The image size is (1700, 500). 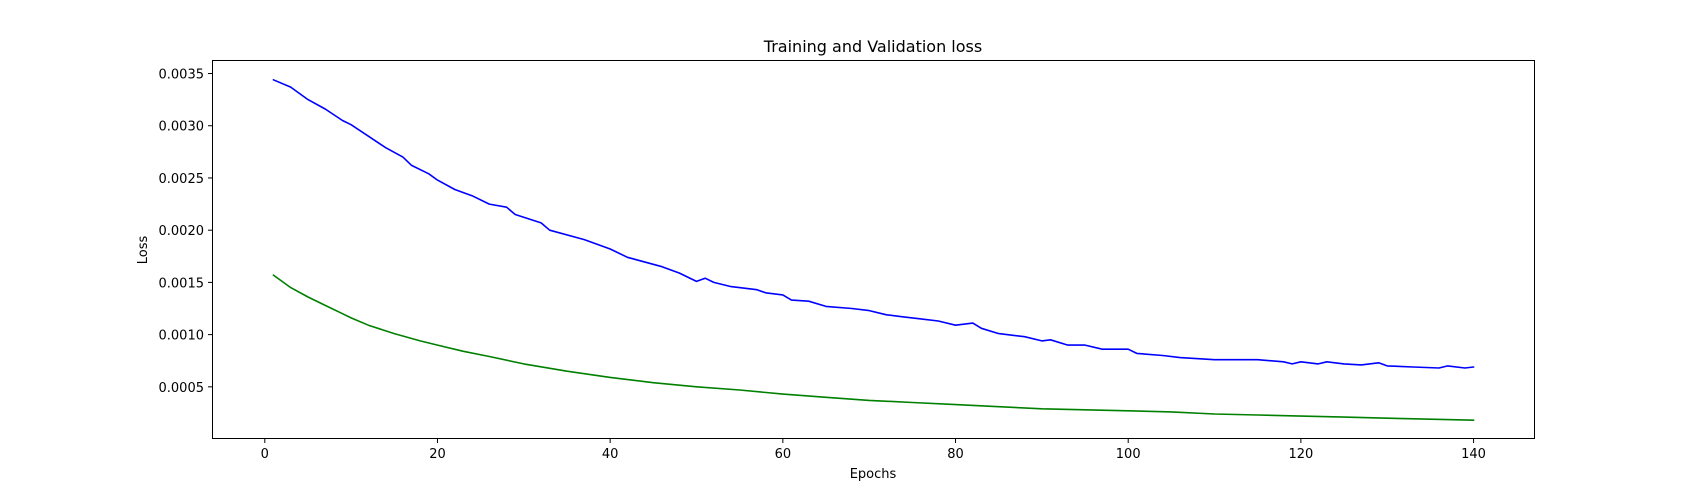 I want to click on y-axis-label: Loss, so click(x=143, y=250).